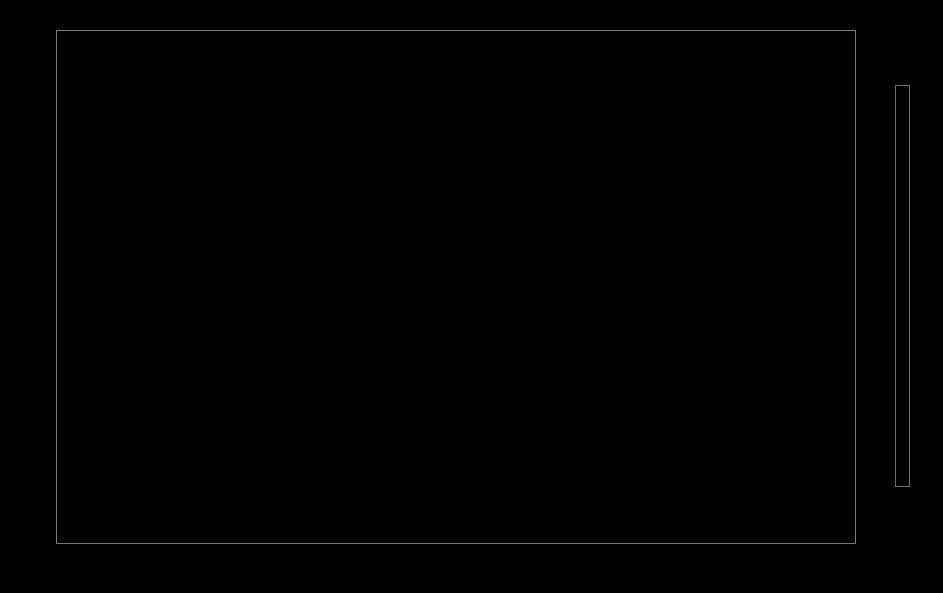  What do you see at coordinates (456, 30) in the screenshot?
I see `plot-border-top` at bounding box center [456, 30].